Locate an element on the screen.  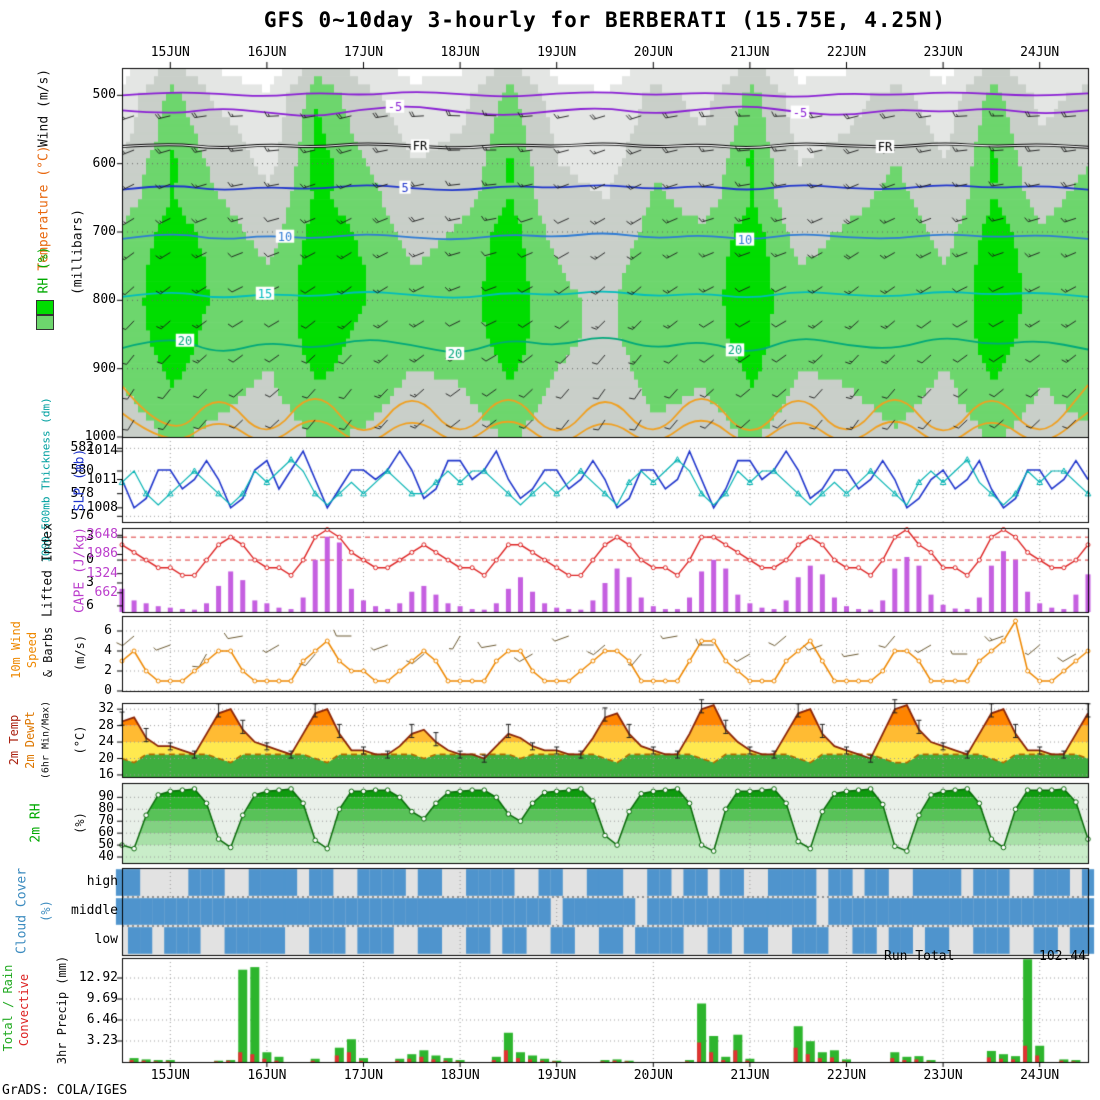
tick-label: 582 is located at coordinates (82, 448).